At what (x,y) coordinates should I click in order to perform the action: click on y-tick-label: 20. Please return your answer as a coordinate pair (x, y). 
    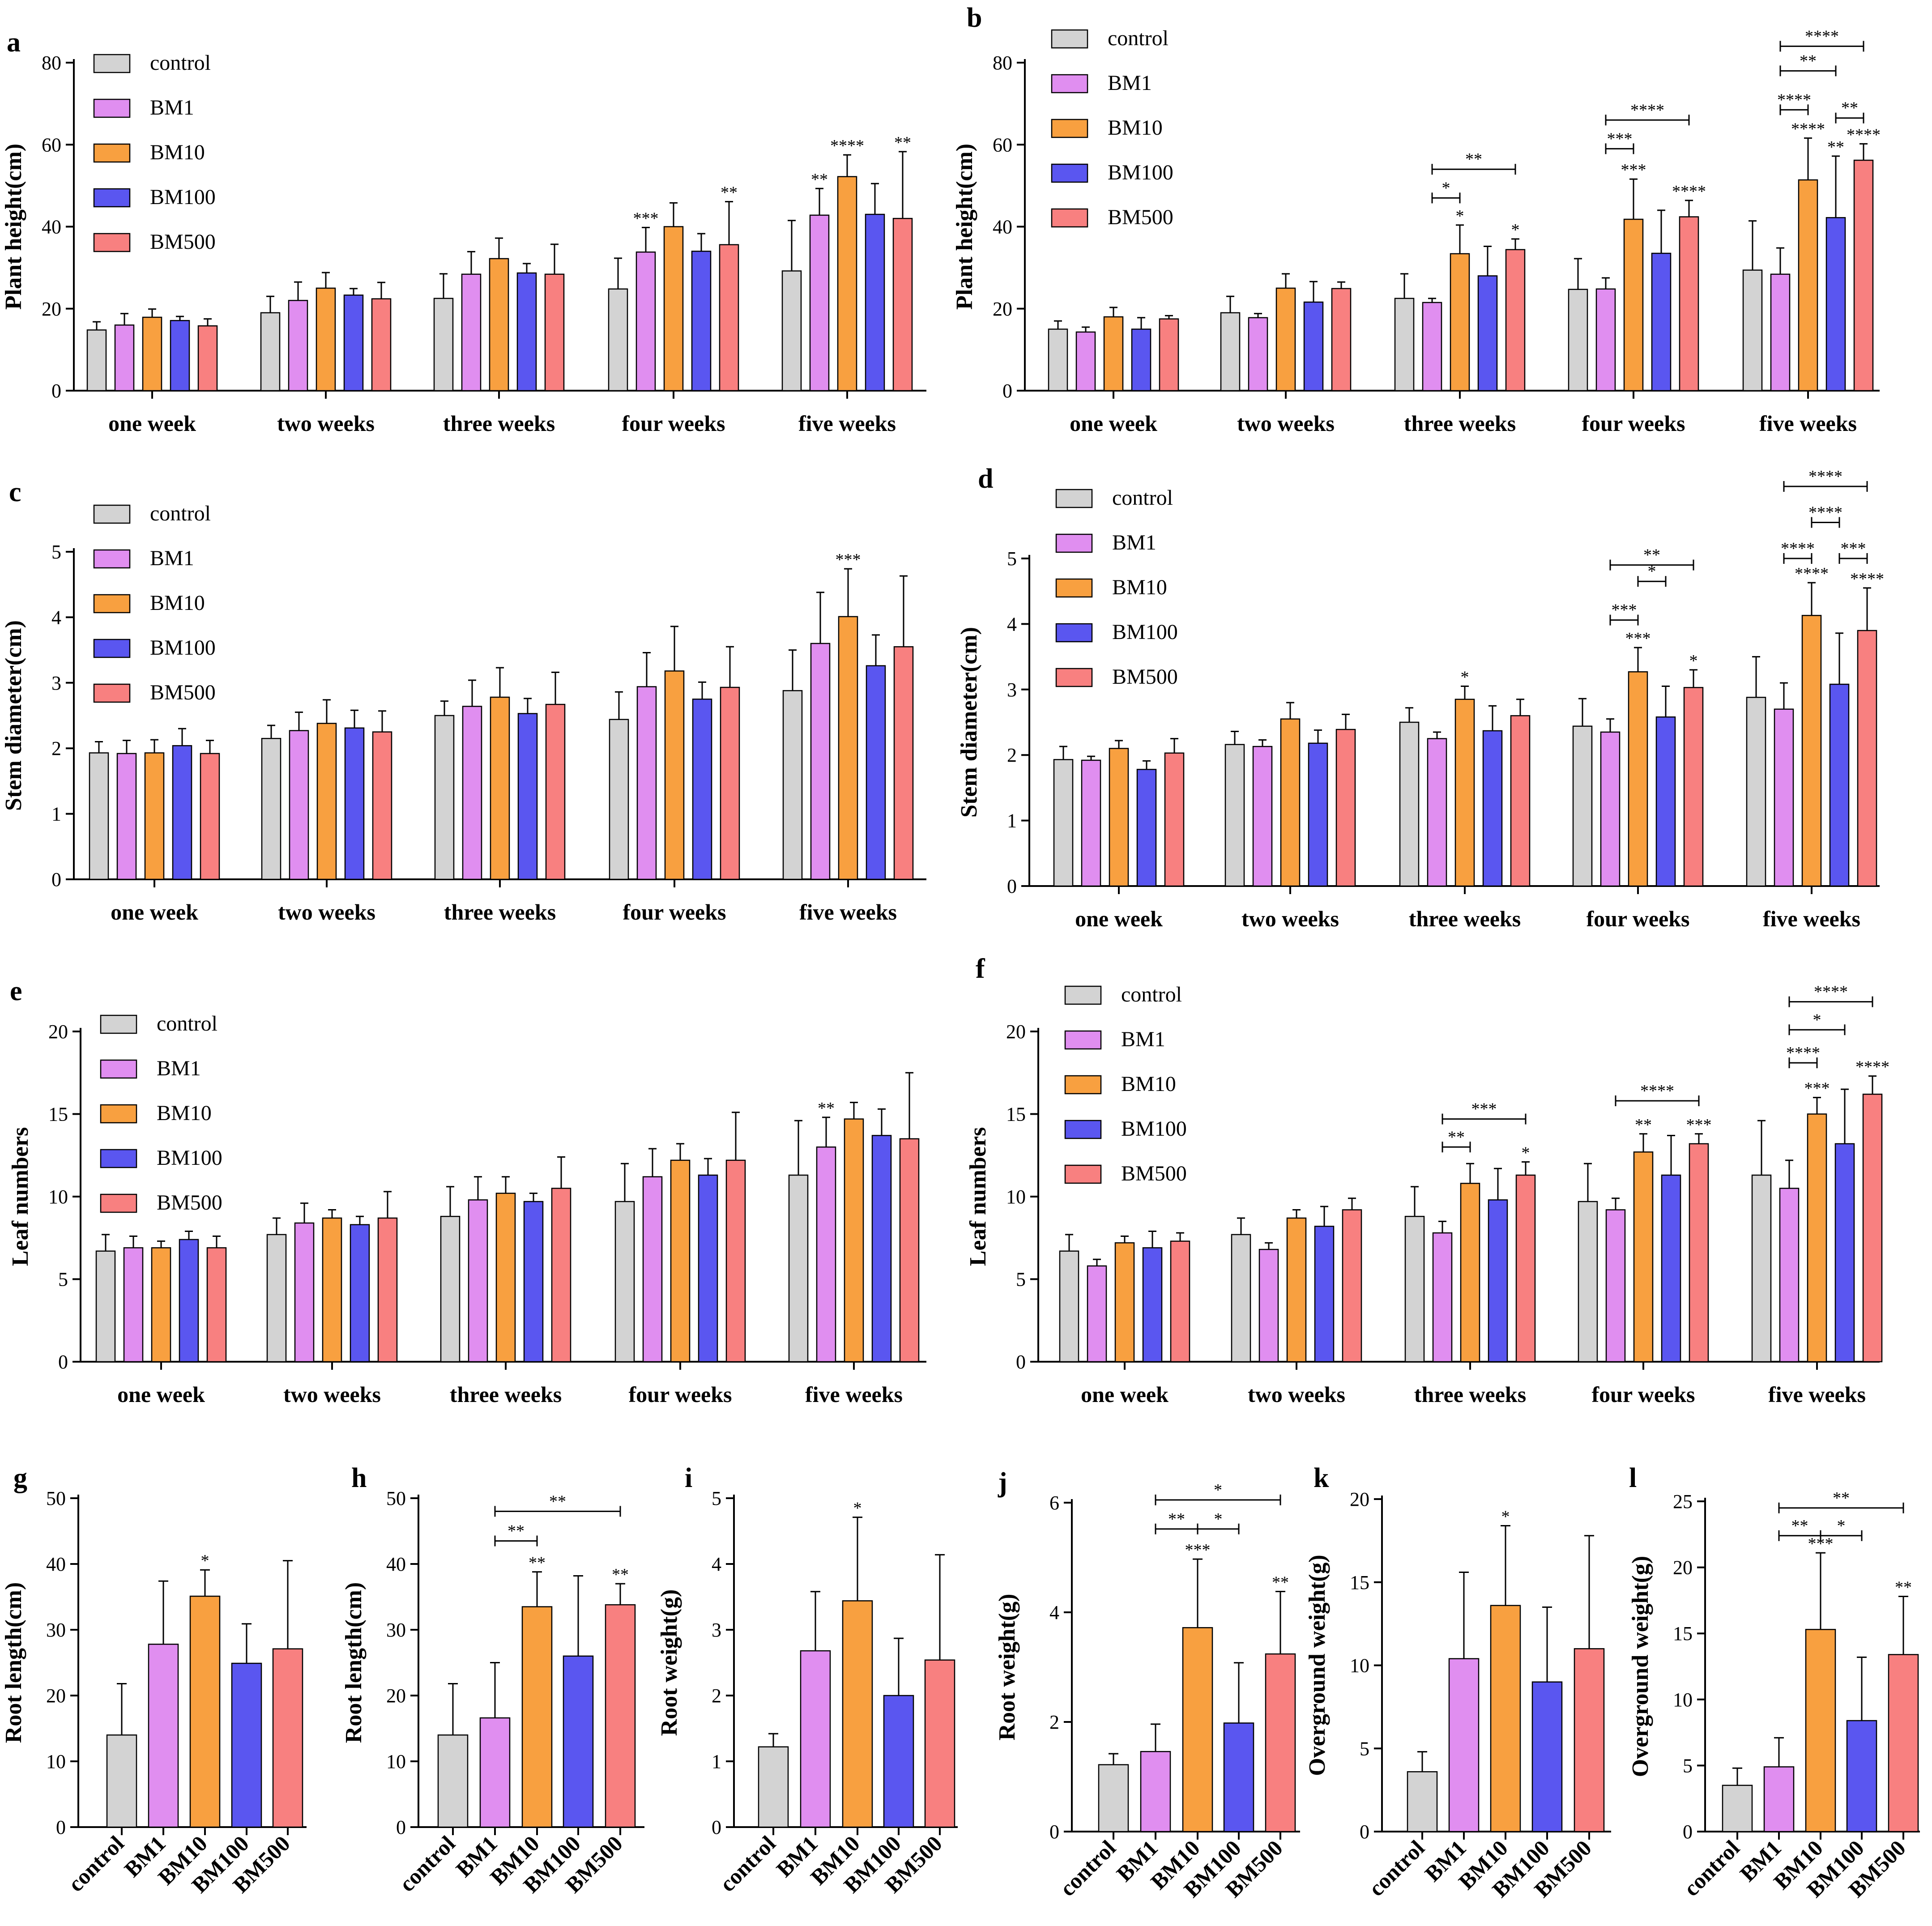
    Looking at the image, I should click on (58, 1032).